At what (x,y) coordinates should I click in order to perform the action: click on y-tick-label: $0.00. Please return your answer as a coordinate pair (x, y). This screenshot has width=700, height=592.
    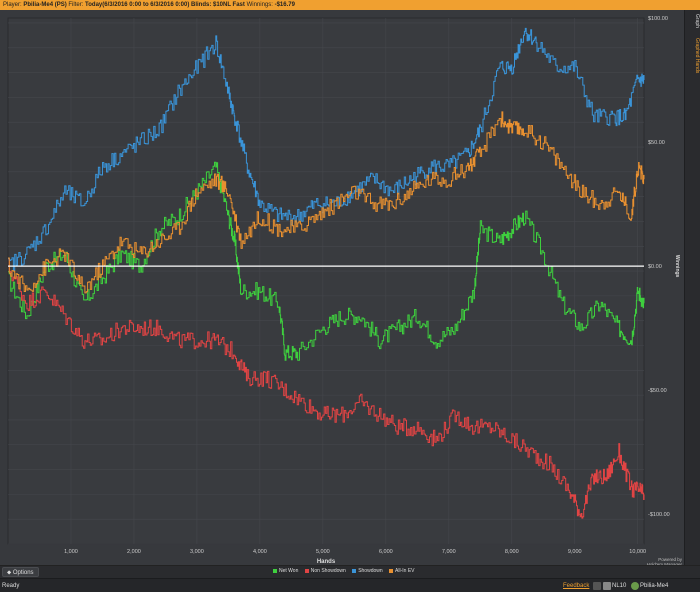
    Looking at the image, I should click on (655, 267).